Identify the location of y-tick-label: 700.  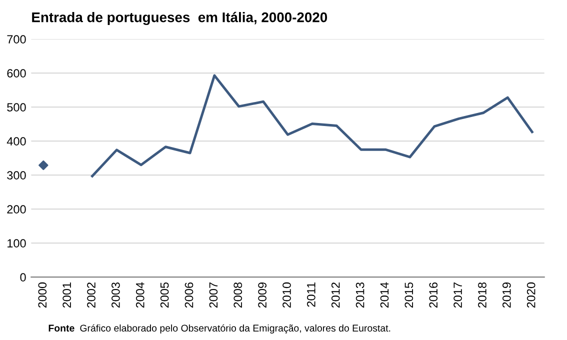
(16, 39).